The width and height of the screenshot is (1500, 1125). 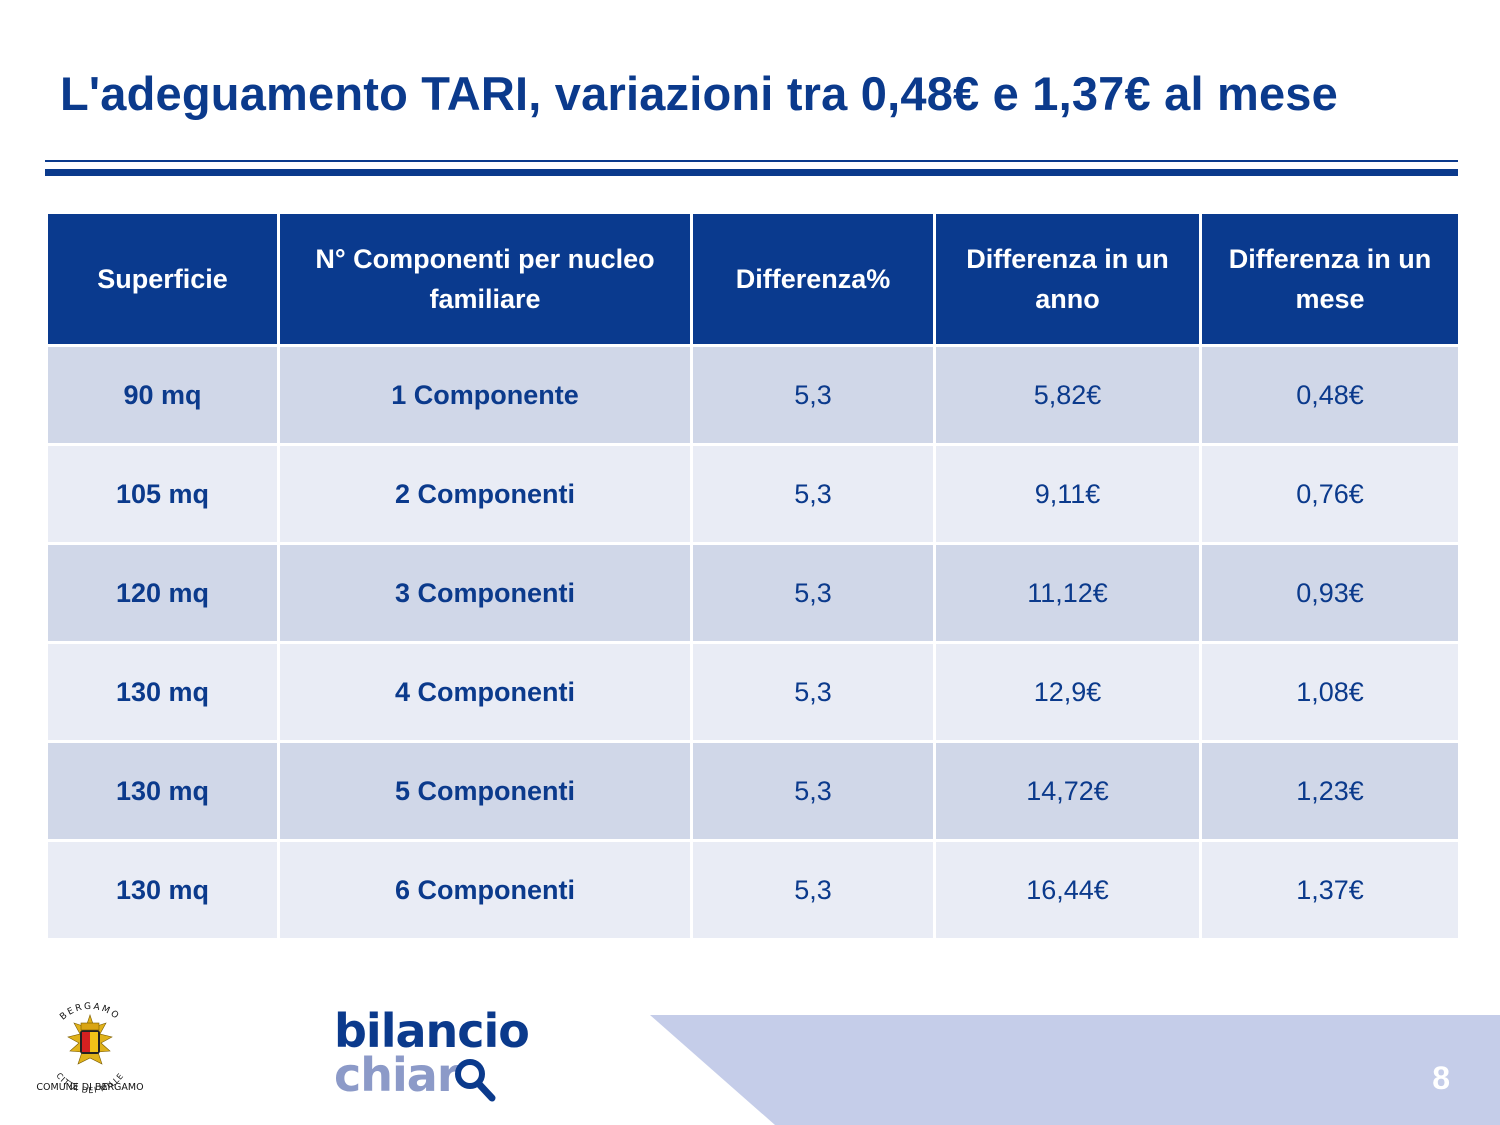 I want to click on table-row: 105 mq 2 Componenti 5,3 9,11€ 0,76€, so click(x=753, y=494).